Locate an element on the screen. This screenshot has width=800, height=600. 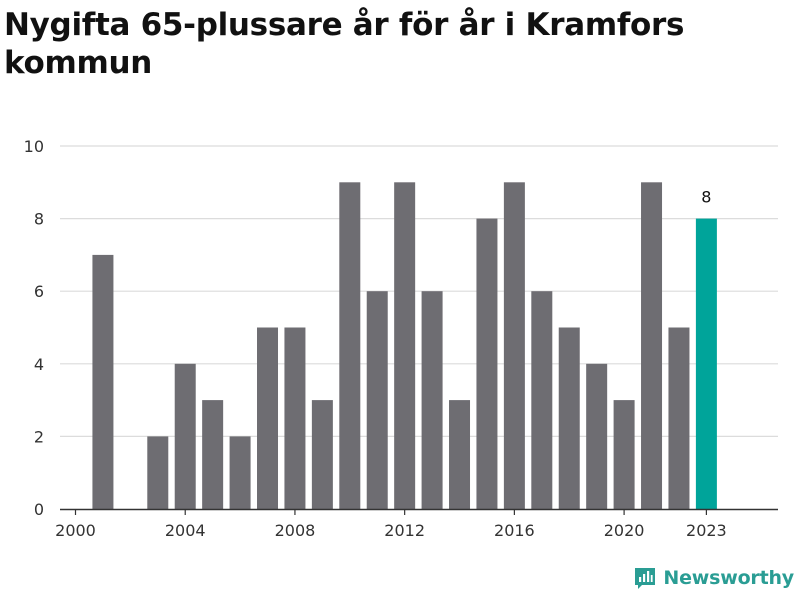
y-tick-label: 8 is located at coordinates (39, 219).